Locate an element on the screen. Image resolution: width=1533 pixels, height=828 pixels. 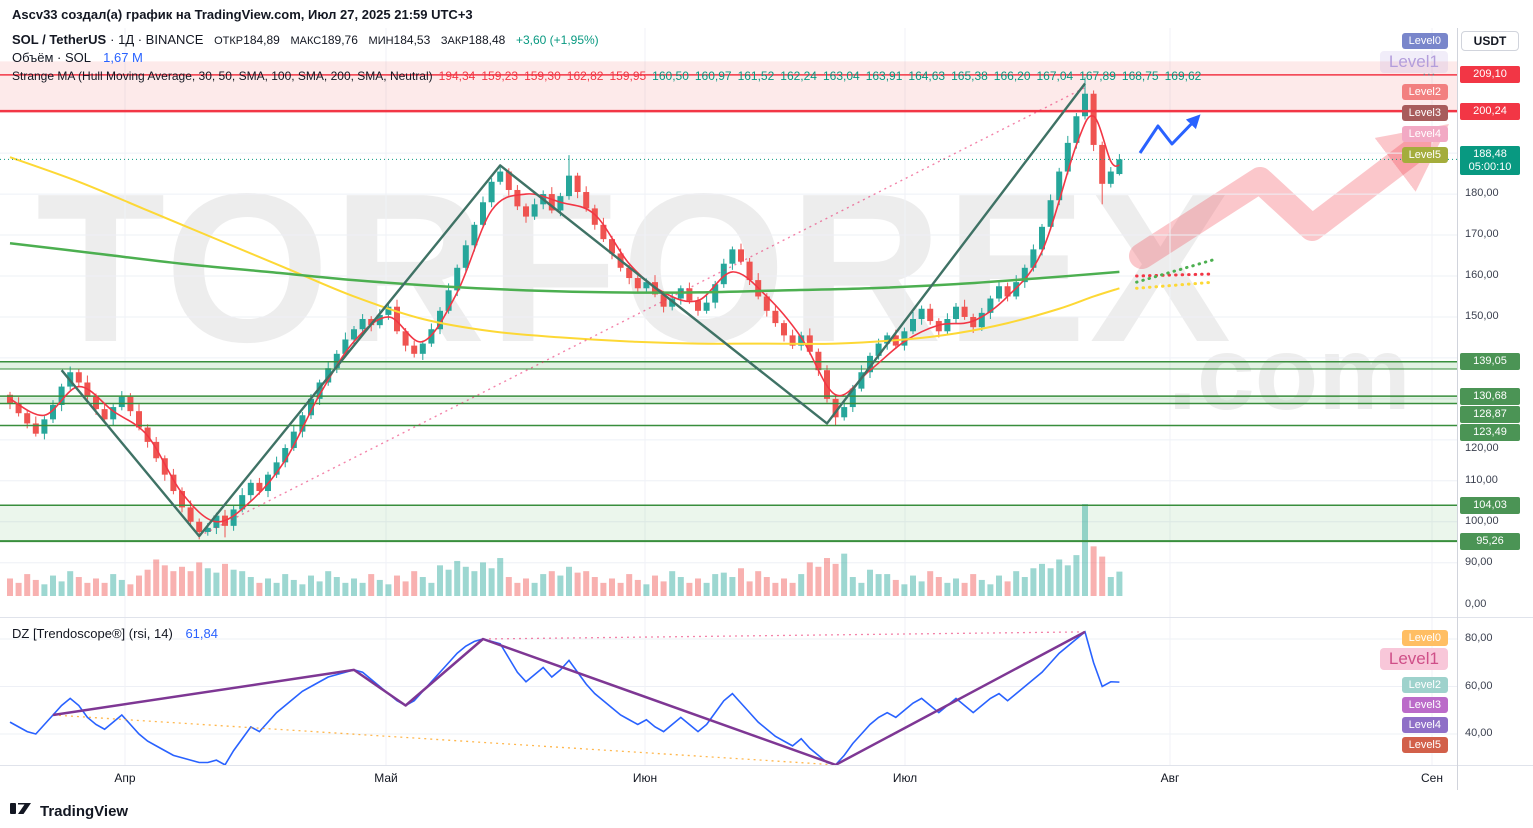
rsi-levels-level0: Level0 is located at coordinates (1424, 638).